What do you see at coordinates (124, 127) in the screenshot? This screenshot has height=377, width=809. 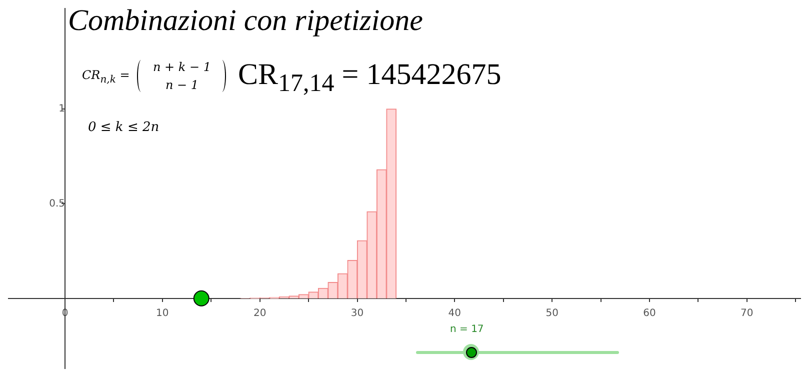 I see `annotation: 0 ≤ k ≤ 2n` at bounding box center [124, 127].